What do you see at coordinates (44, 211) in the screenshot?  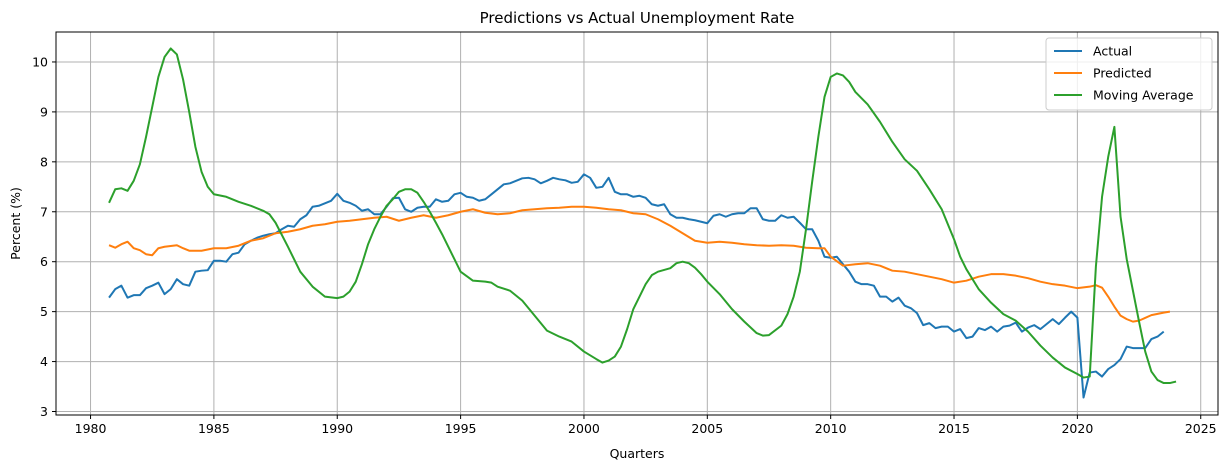 I see `y-tick-label: 7` at bounding box center [44, 211].